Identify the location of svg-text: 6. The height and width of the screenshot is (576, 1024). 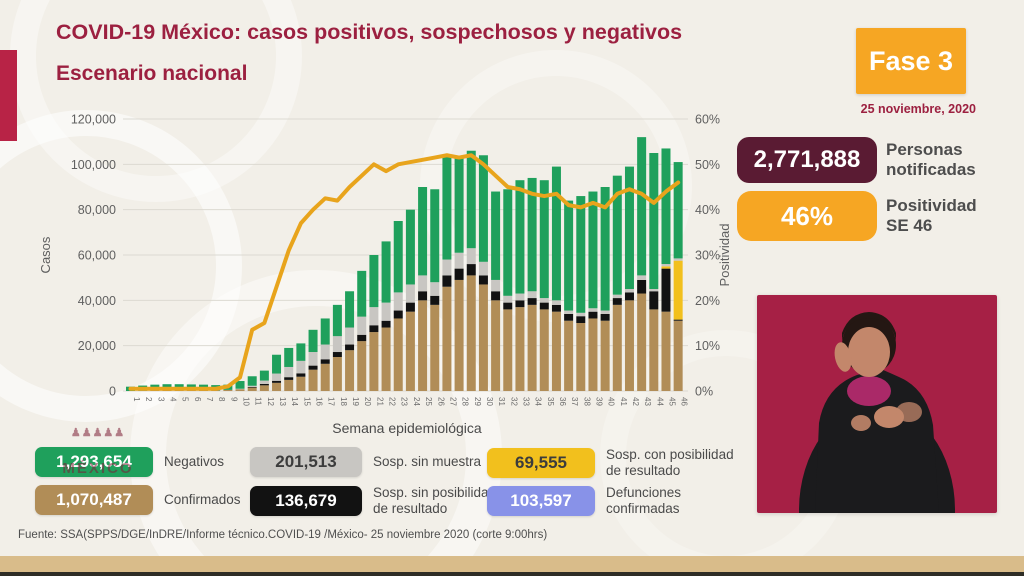
(197, 399).